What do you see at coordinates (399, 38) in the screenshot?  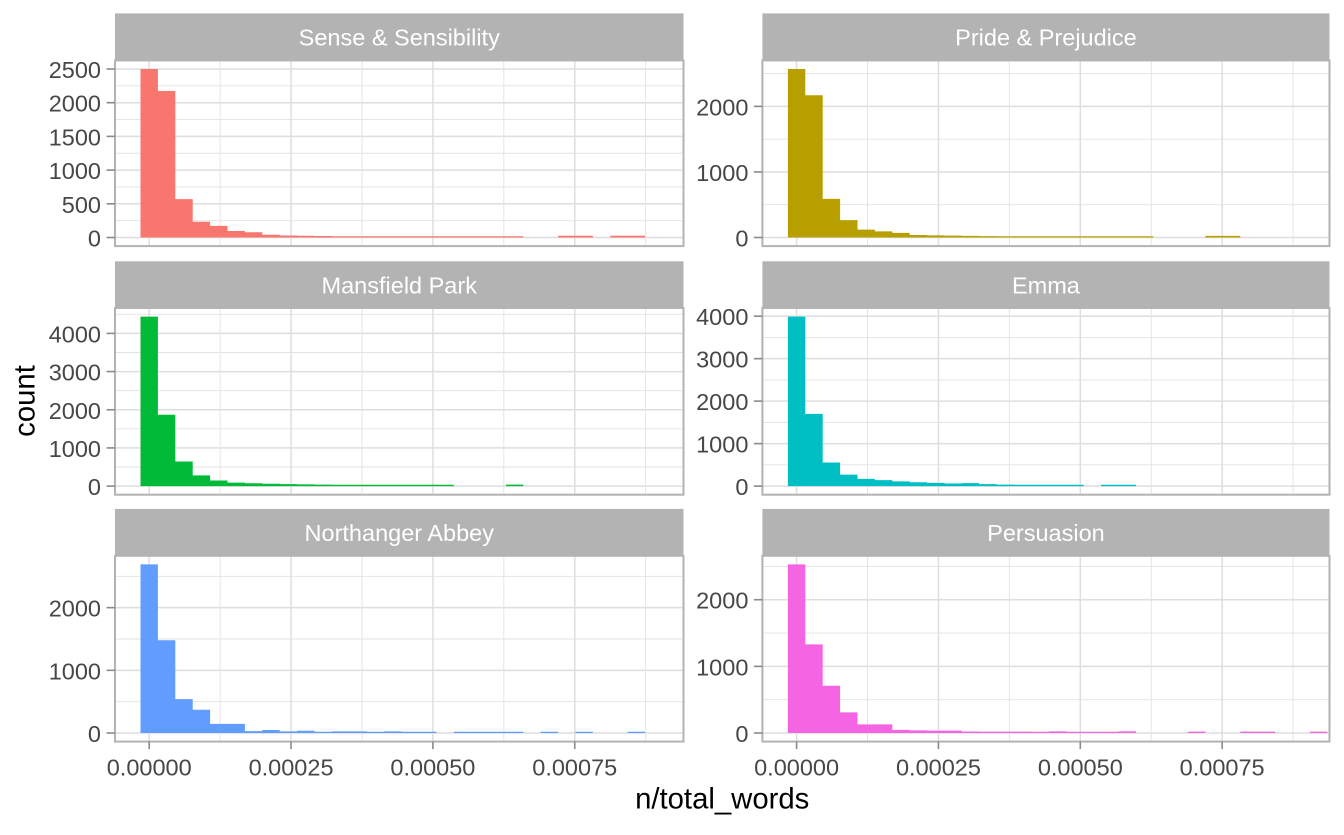 I see `svg-text: Sense & Sensibility` at bounding box center [399, 38].